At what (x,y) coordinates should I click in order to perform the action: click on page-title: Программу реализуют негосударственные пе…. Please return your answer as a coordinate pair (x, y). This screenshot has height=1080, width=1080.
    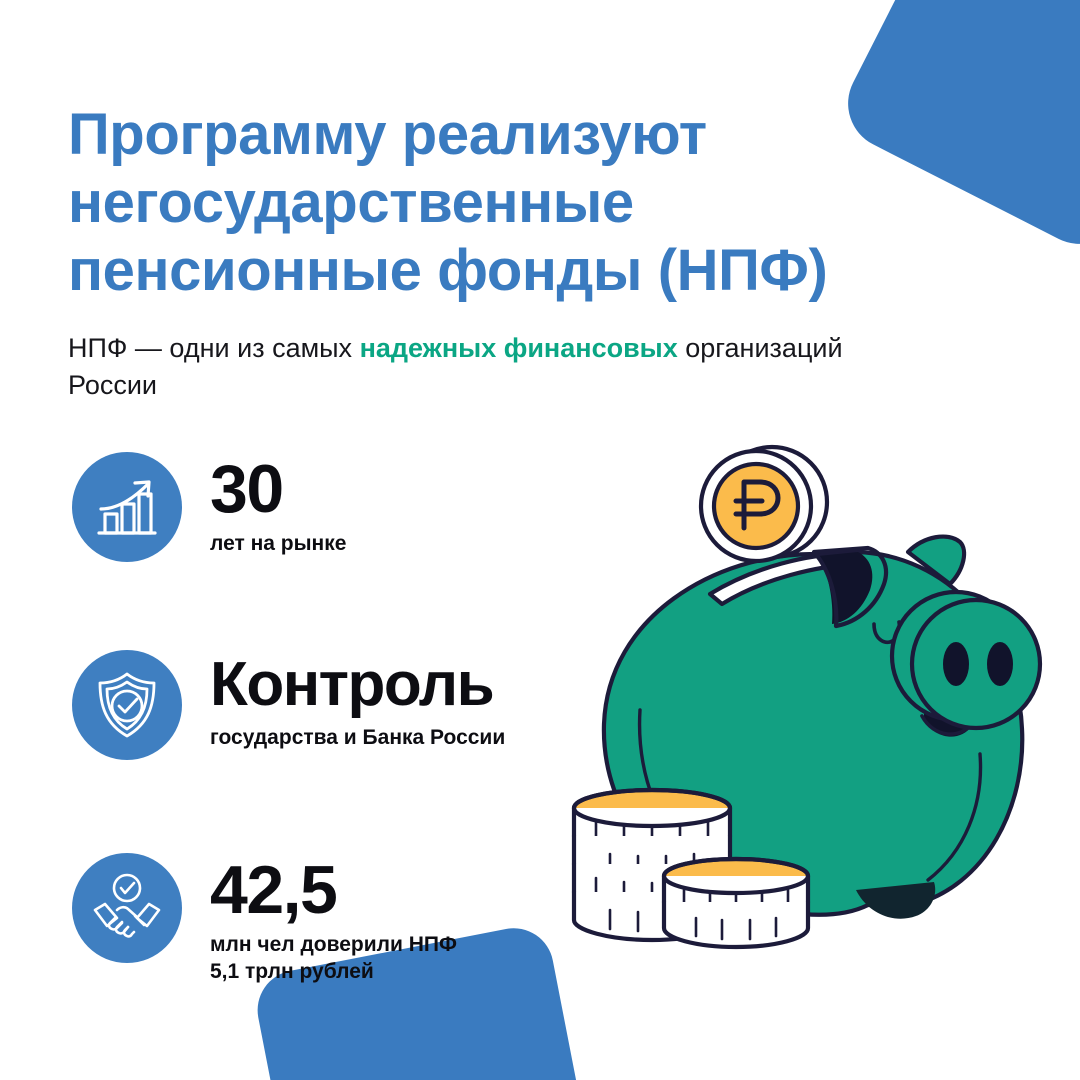
    Looking at the image, I should click on (478, 203).